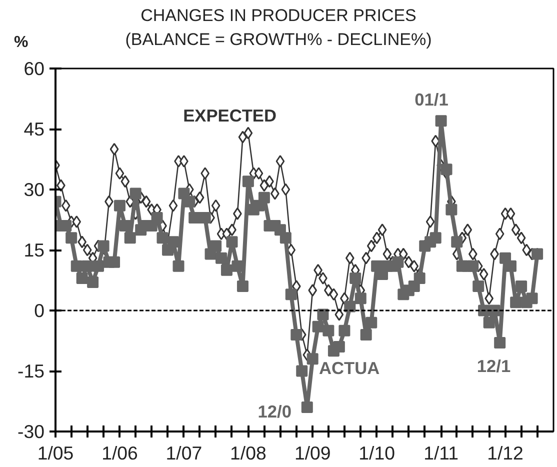 This screenshot has height=467, width=557. I want to click on x-tick-label: 1/05, so click(55, 453).